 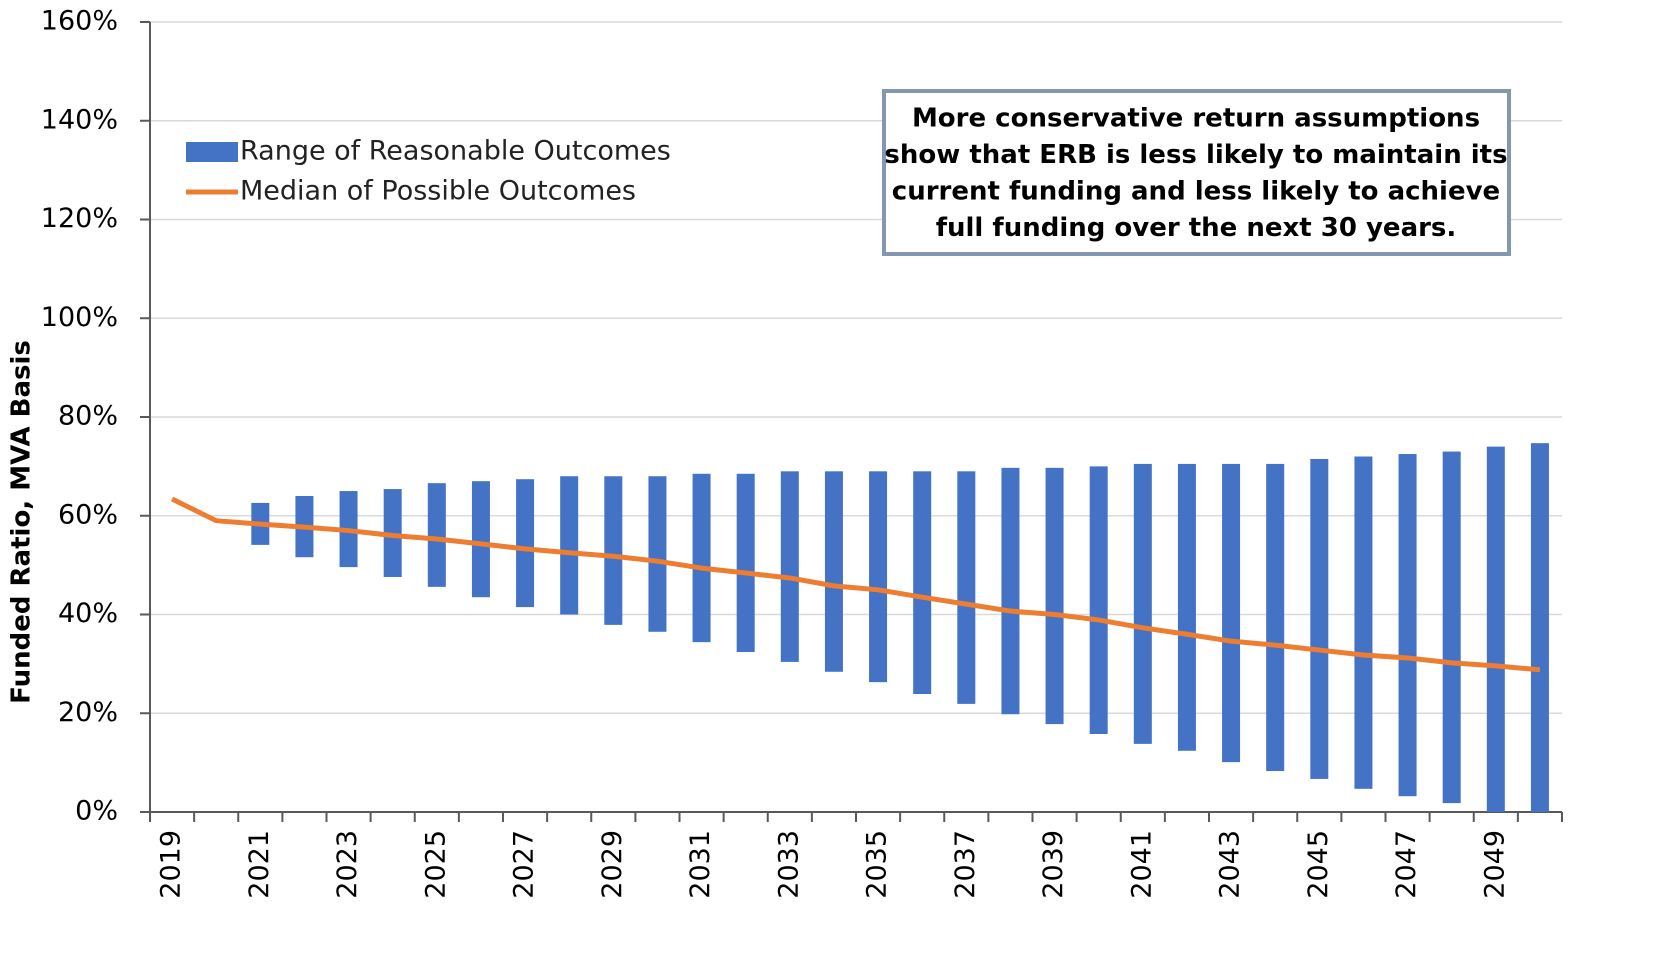 What do you see at coordinates (612, 864) in the screenshot?
I see `x-tick-label: 2029` at bounding box center [612, 864].